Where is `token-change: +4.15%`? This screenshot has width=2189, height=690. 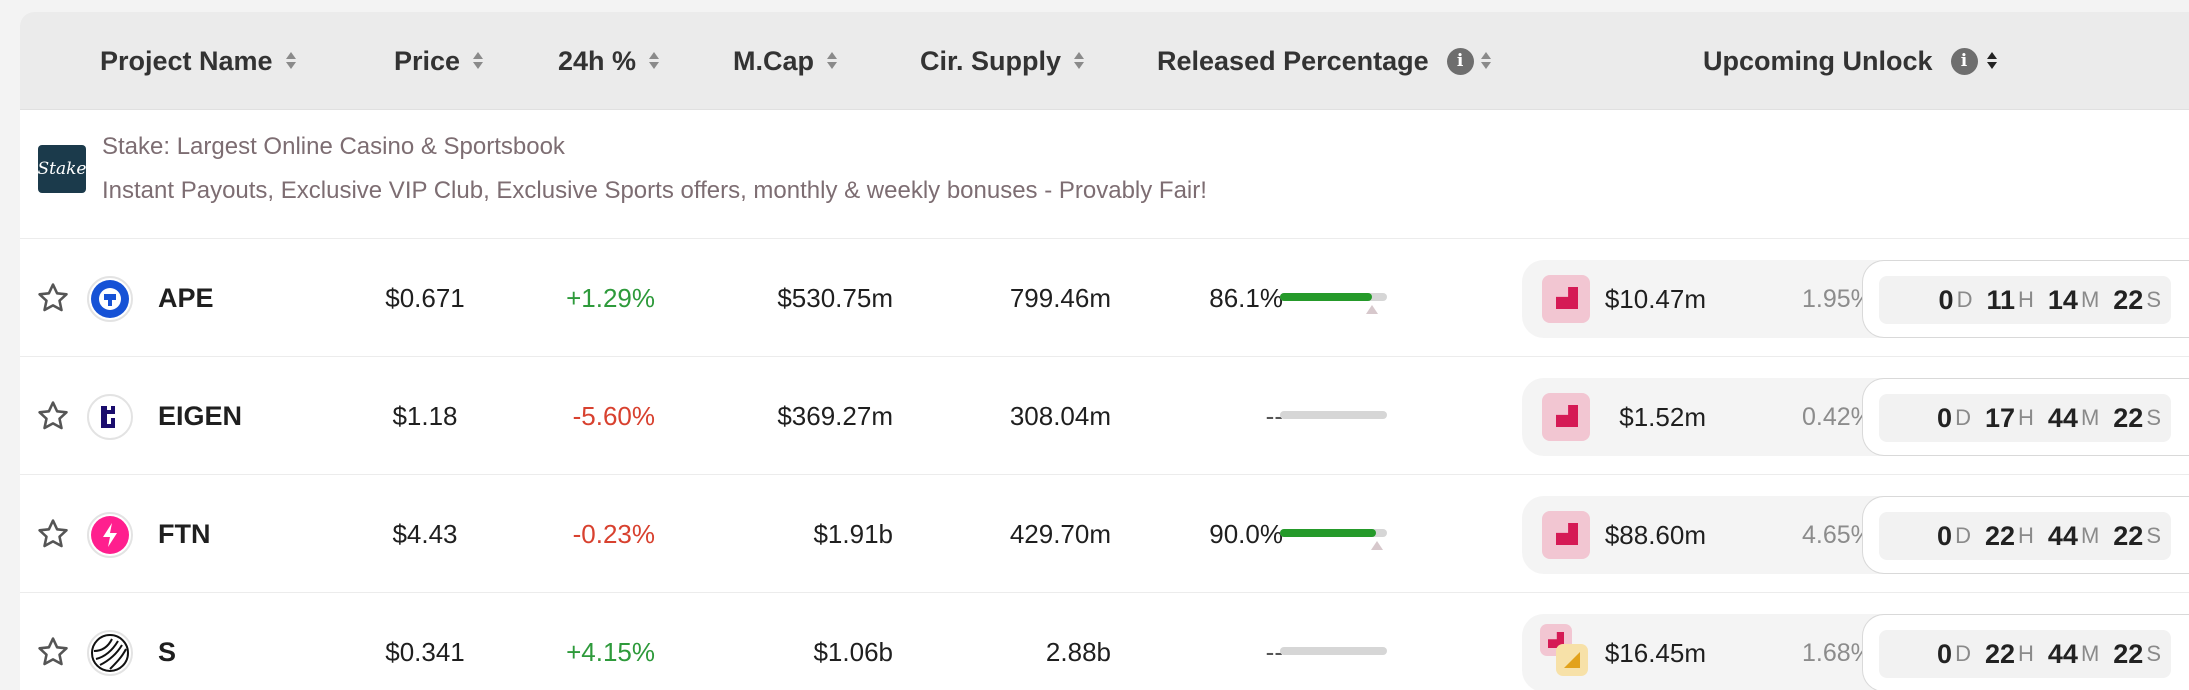
token-change: +4.15% is located at coordinates (610, 652).